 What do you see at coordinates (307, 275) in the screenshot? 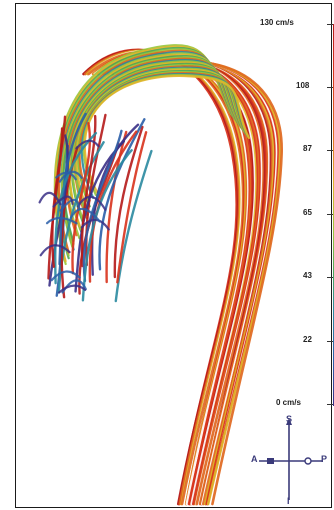
I see `colorbar-tick-label: 43` at bounding box center [307, 275].